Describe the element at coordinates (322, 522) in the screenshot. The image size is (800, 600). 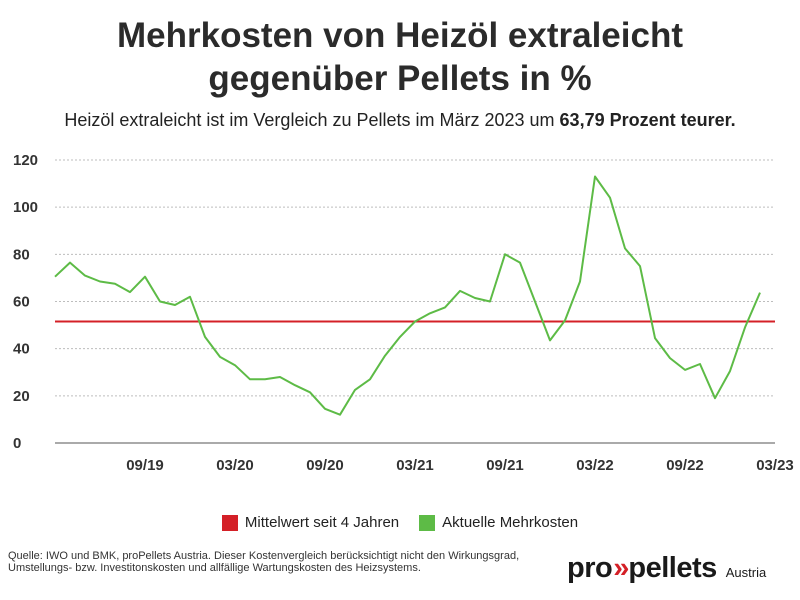
I see `legend-label-mean: Mittelwert seit 4 Jahren` at that location.